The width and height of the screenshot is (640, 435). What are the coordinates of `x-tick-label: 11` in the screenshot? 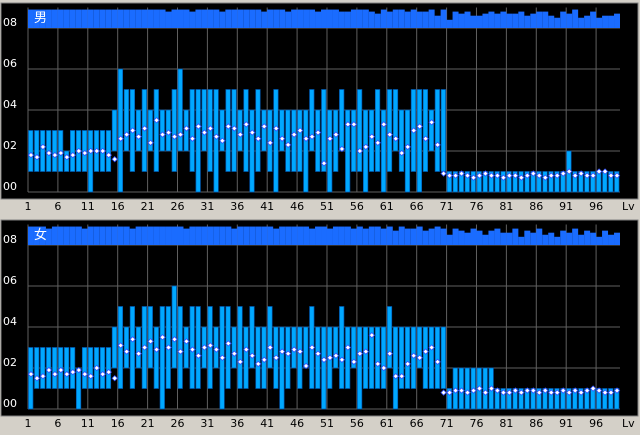 It's located at (88, 423).